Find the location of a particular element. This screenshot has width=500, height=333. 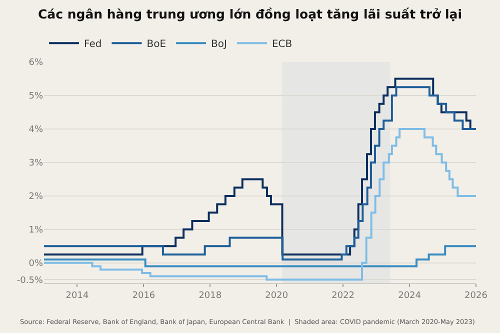

x-tick-label: 2014 is located at coordinates (77, 295).